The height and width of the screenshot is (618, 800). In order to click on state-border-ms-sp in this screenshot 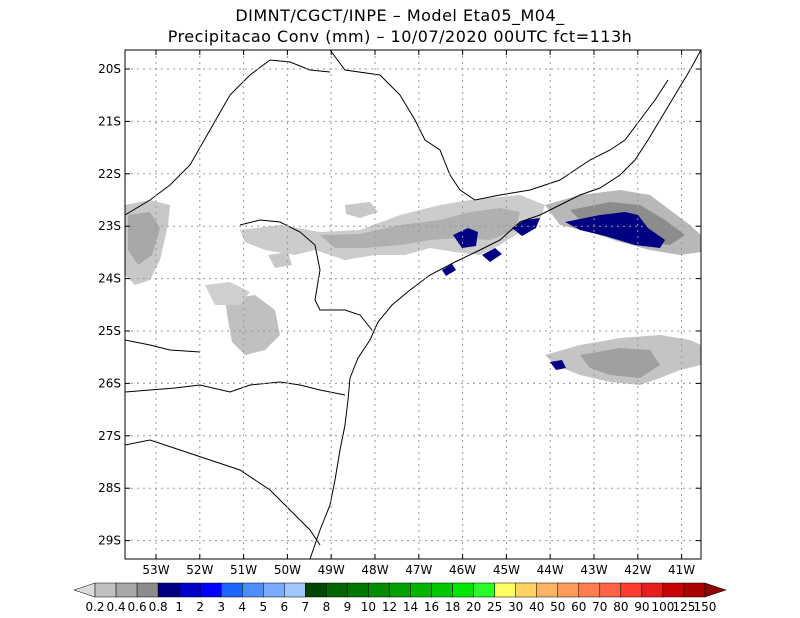, I will do `click(228, 137)`.